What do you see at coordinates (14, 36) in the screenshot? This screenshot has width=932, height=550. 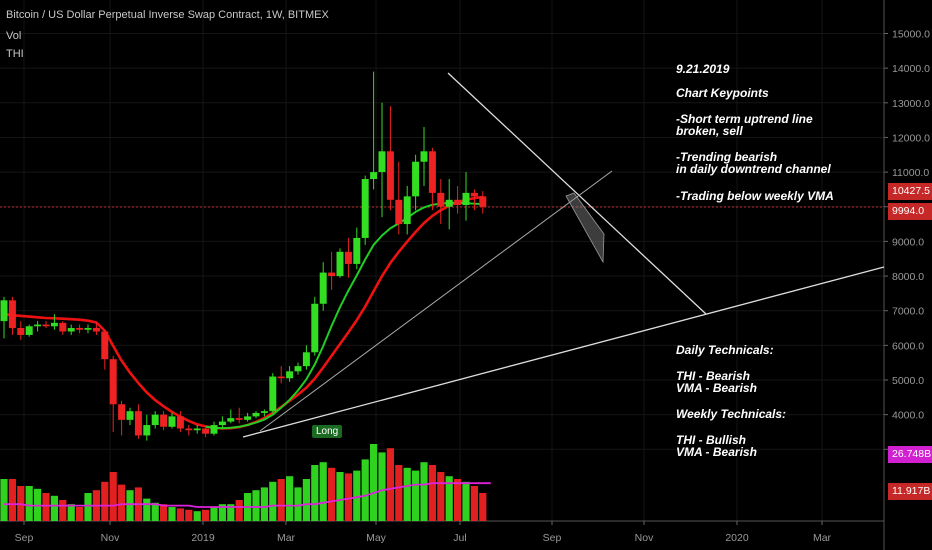 I see `volume-indicator-label: Vol` at bounding box center [14, 36].